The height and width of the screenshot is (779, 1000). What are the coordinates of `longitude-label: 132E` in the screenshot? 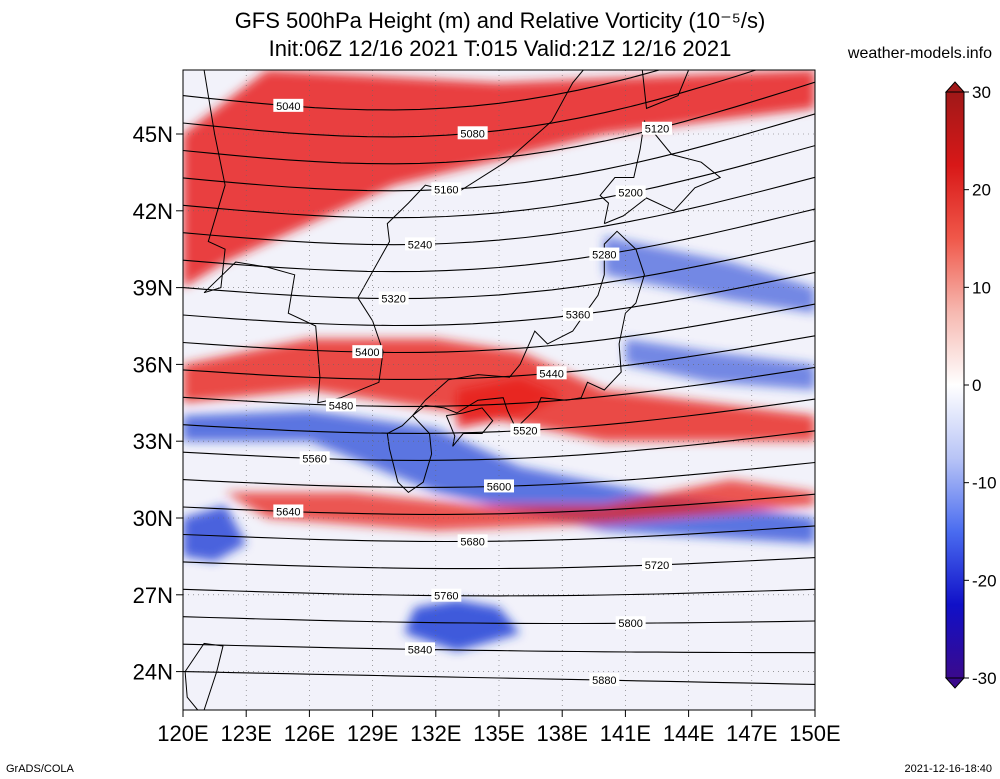 It's located at (435, 733).